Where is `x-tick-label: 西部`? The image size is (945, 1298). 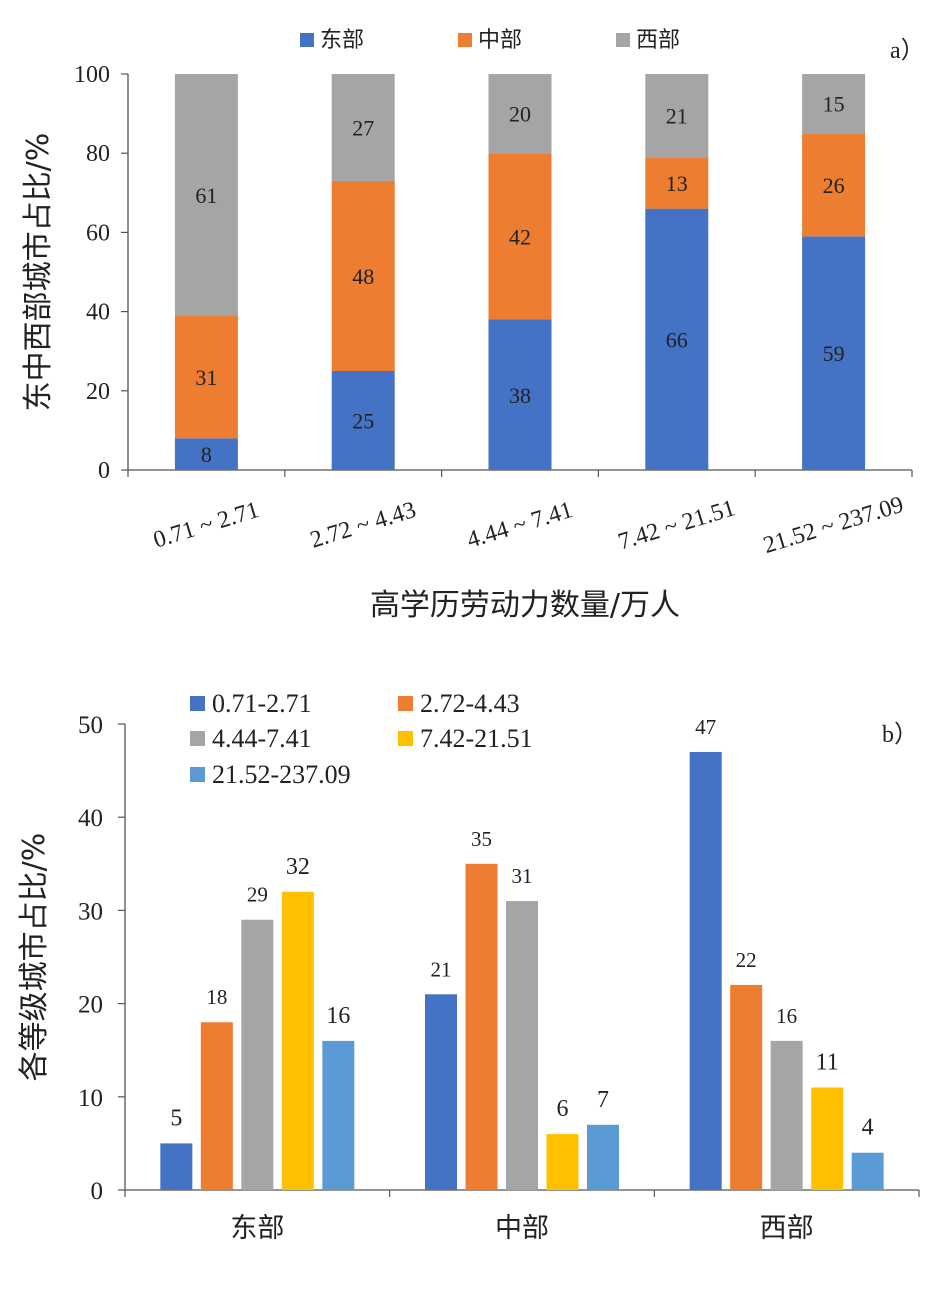 x-tick-label: 西部 is located at coordinates (787, 1228).